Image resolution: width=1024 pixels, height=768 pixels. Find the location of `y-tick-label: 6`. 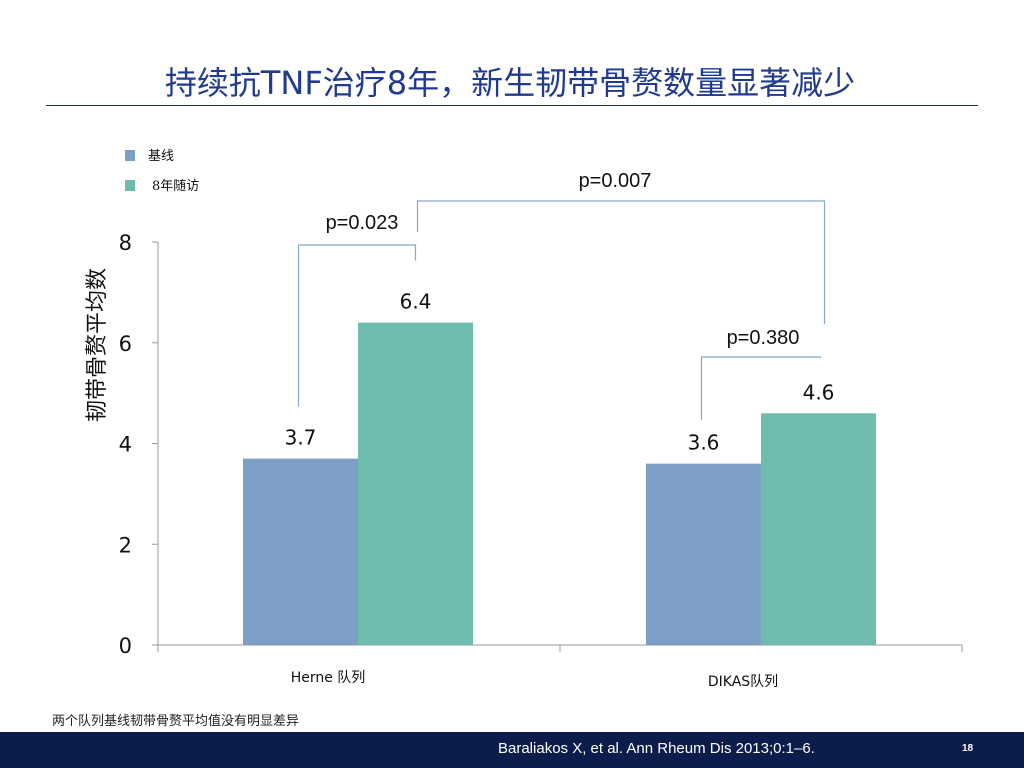

y-tick-label: 6 is located at coordinates (125, 344).